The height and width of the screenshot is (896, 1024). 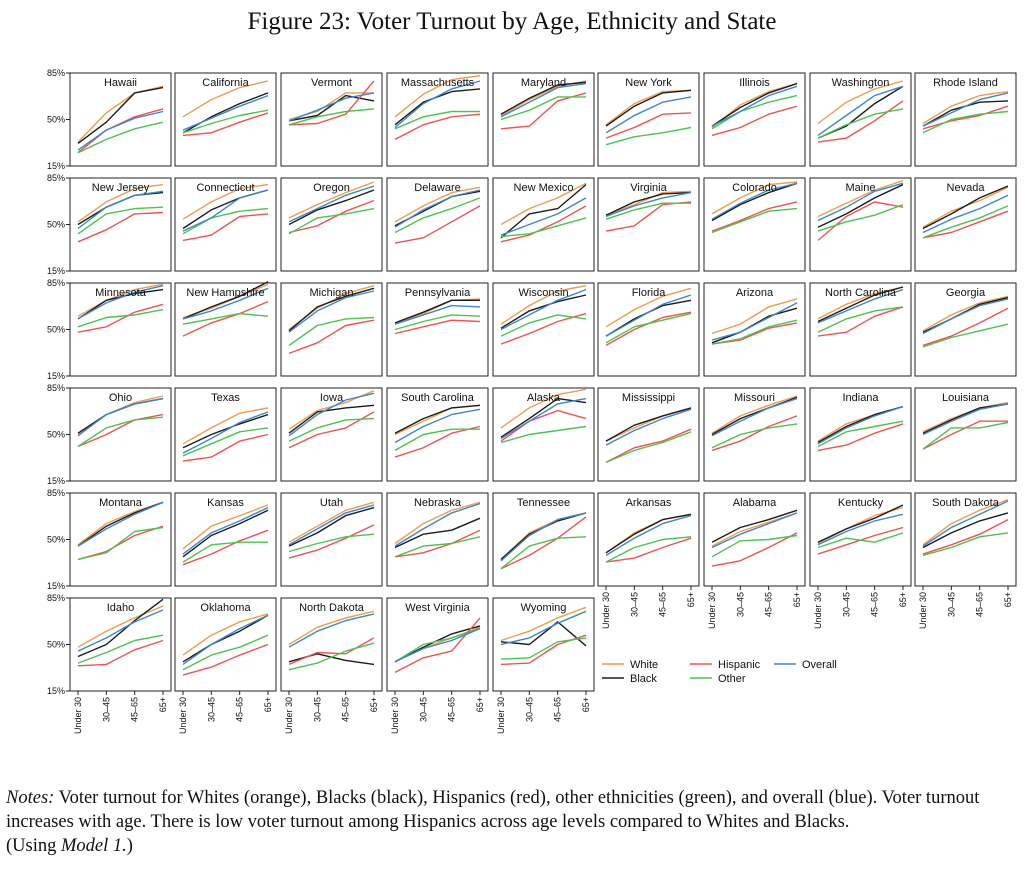 What do you see at coordinates (543, 434) in the screenshot?
I see `panel-alaska: Alaska` at bounding box center [543, 434].